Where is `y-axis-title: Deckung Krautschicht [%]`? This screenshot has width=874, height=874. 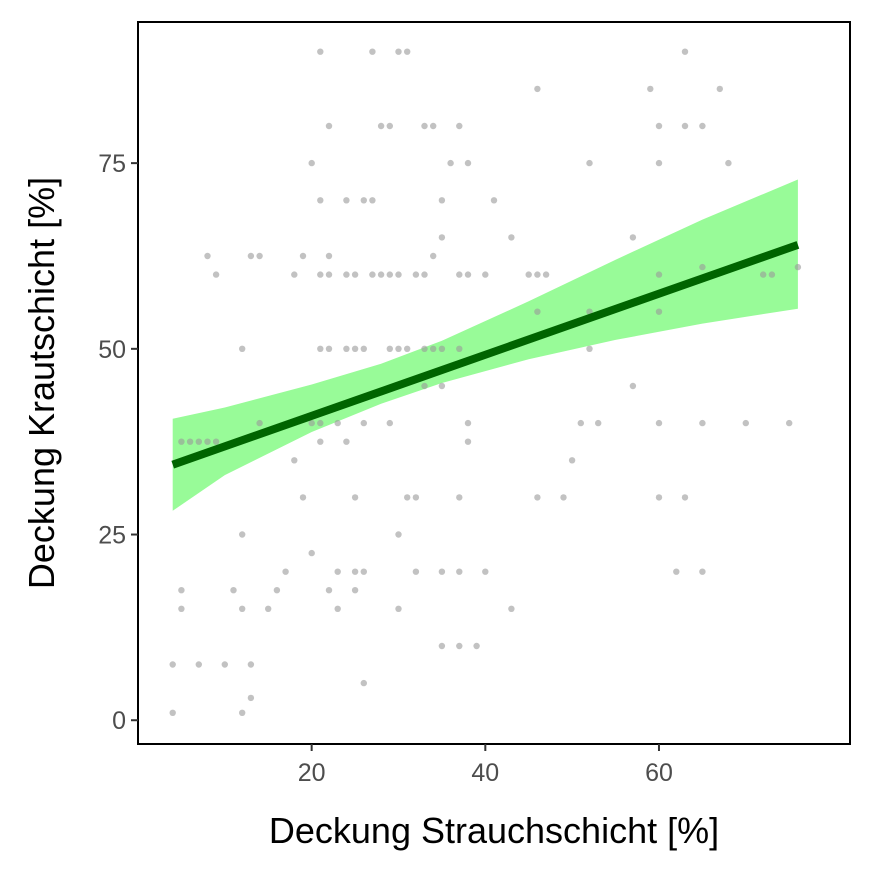
y-axis-title: Deckung Krautschicht [%] is located at coordinates (41, 383).